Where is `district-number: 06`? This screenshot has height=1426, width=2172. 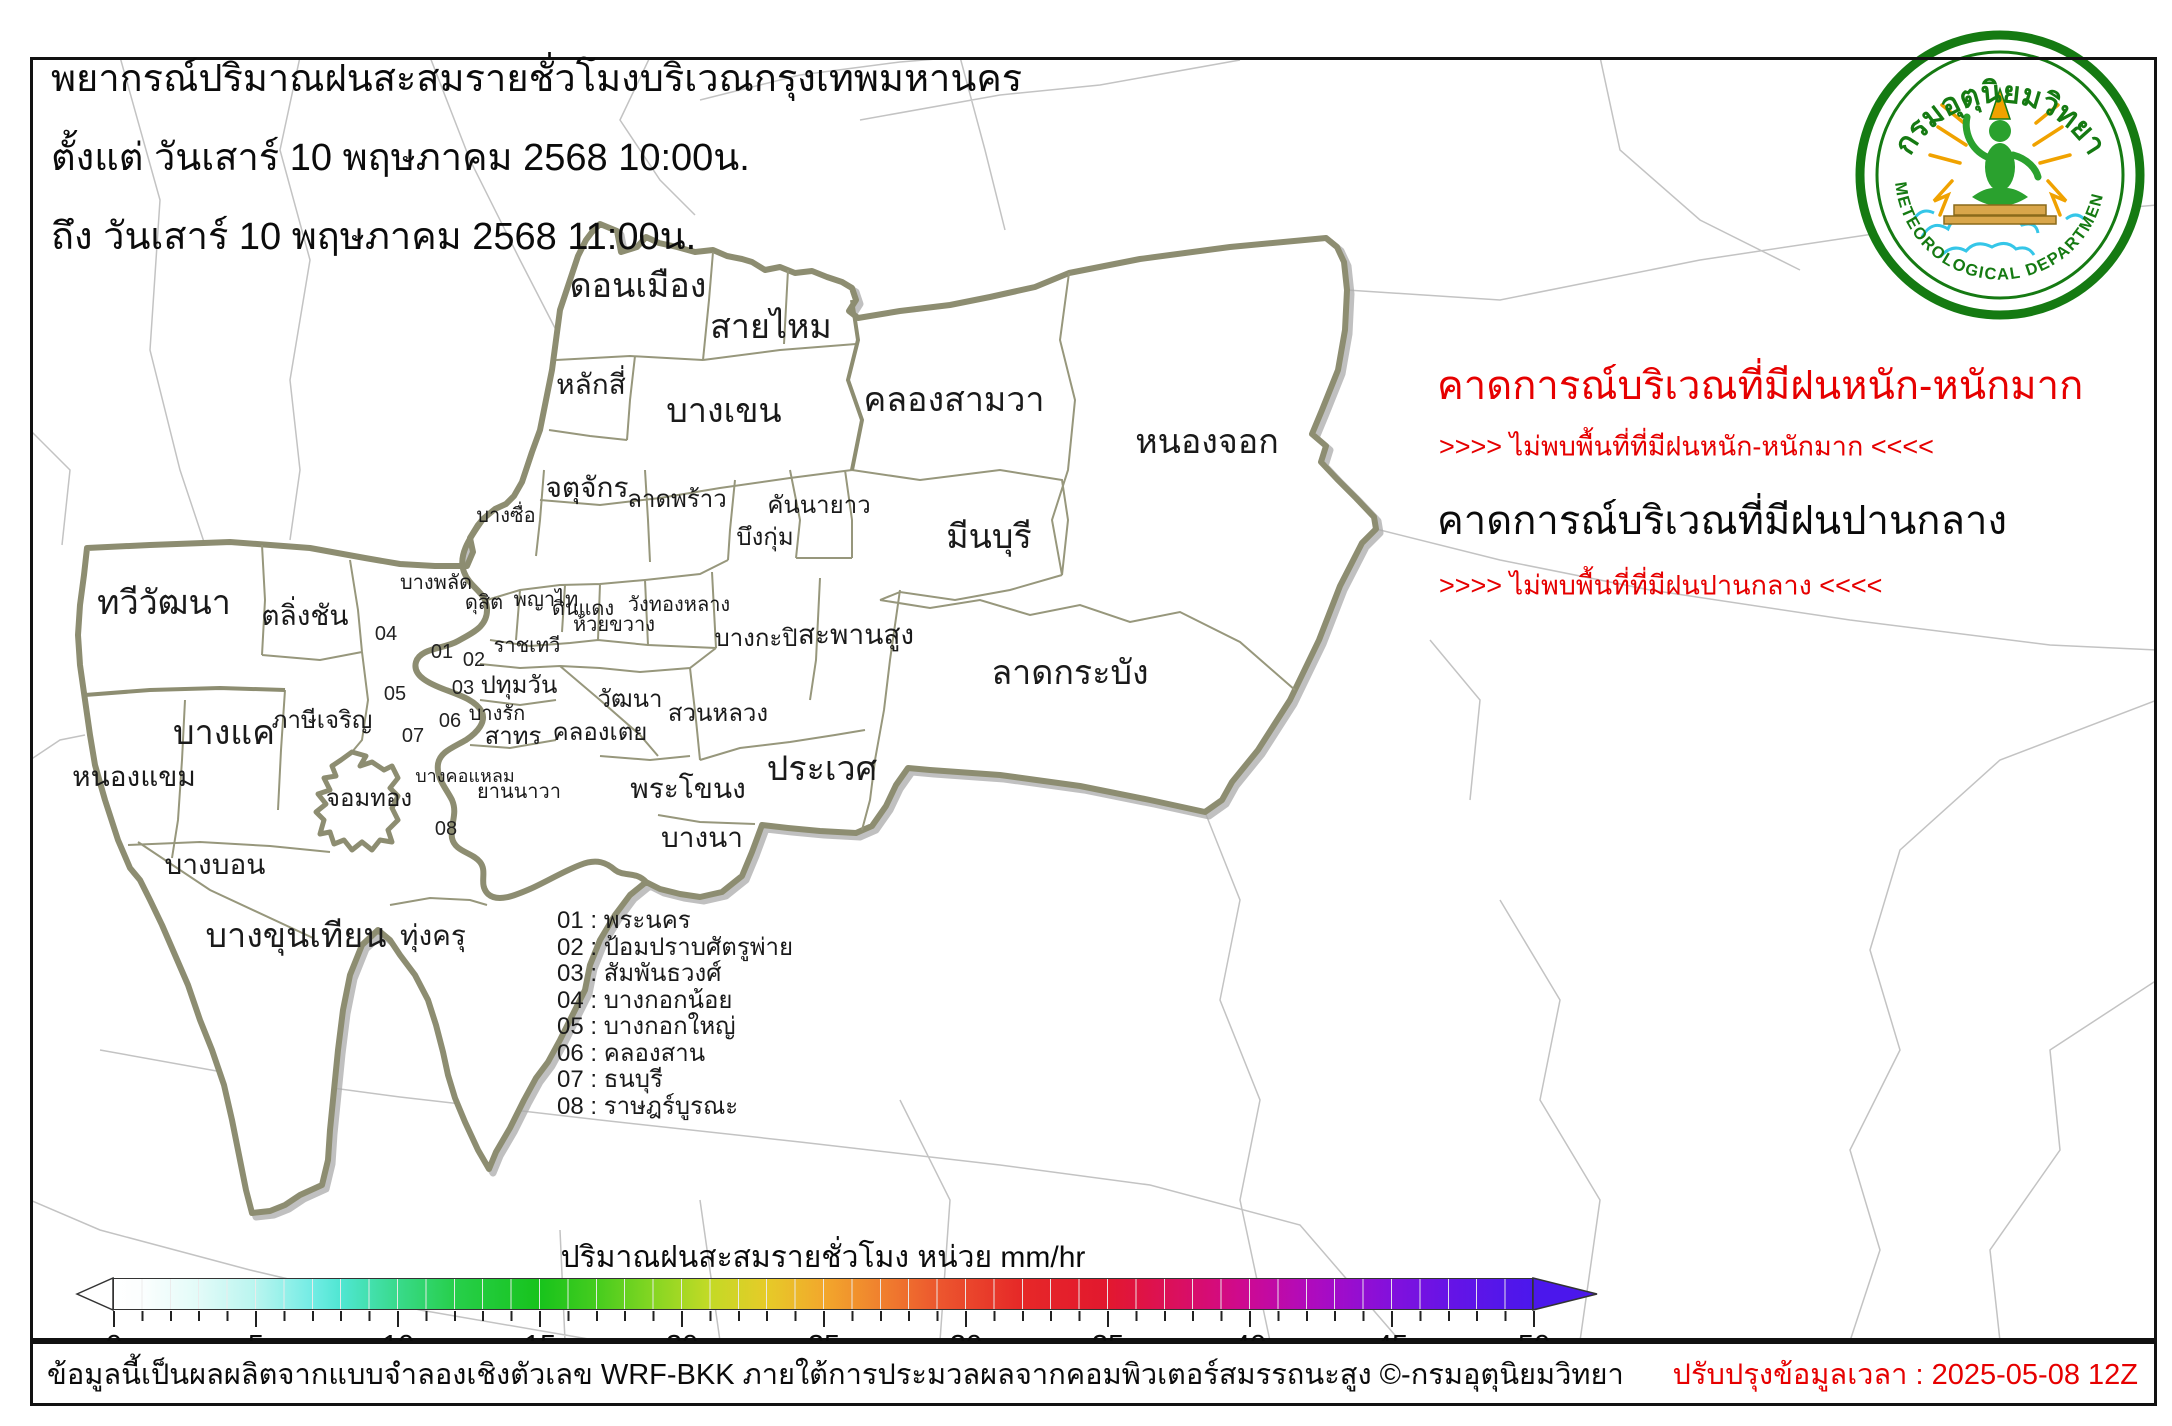
district-number: 06 is located at coordinates (450, 721).